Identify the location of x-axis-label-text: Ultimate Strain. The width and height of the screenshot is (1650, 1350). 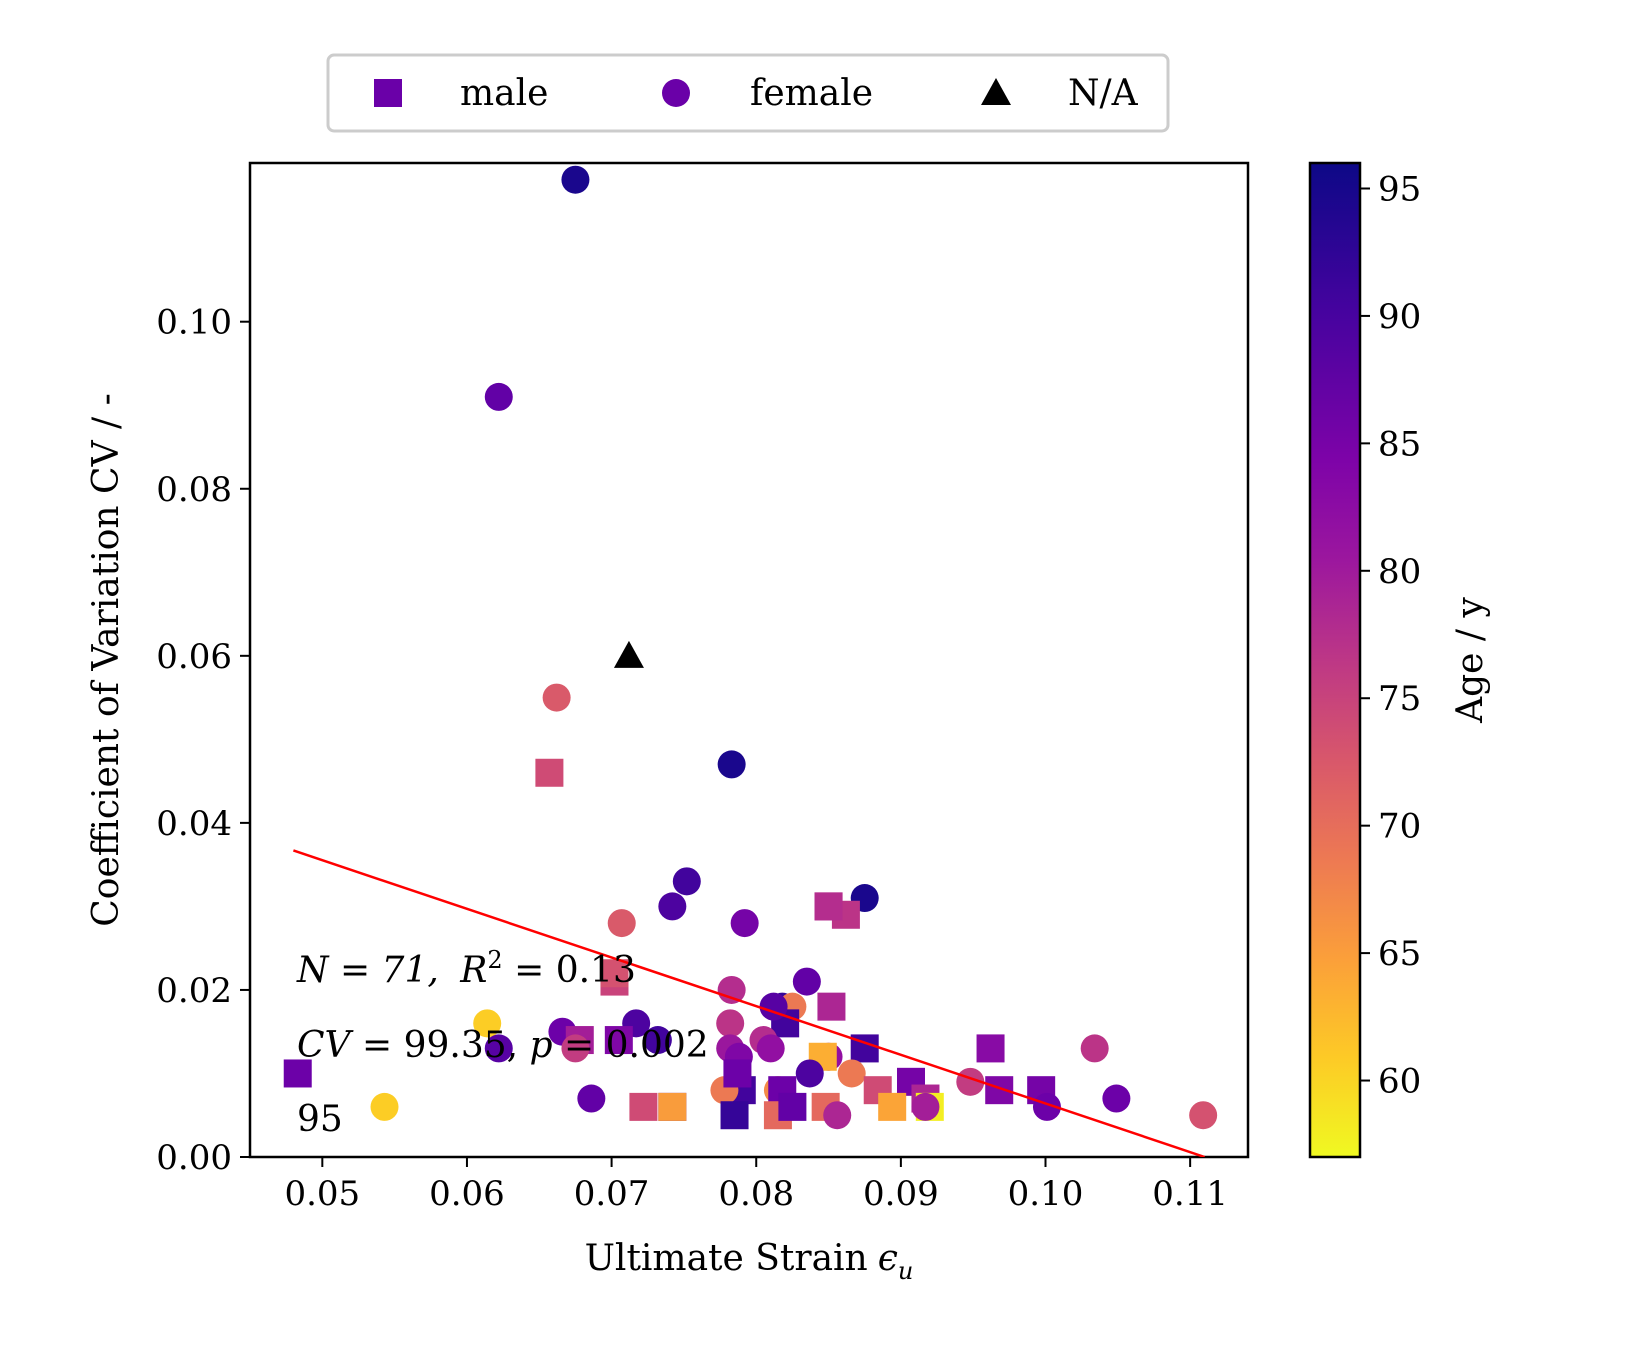
(726, 1258).